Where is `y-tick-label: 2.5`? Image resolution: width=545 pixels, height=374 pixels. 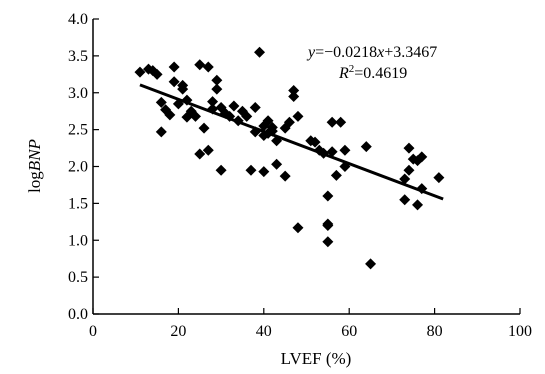 y-tick-label: 2.5 is located at coordinates (78, 130).